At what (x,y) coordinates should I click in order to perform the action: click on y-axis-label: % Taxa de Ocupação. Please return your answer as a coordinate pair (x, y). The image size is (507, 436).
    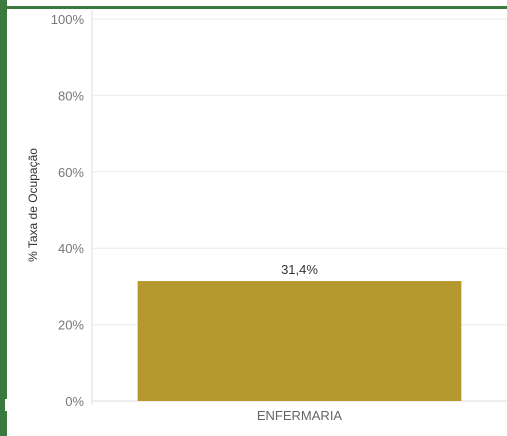
    Looking at the image, I should click on (33, 205).